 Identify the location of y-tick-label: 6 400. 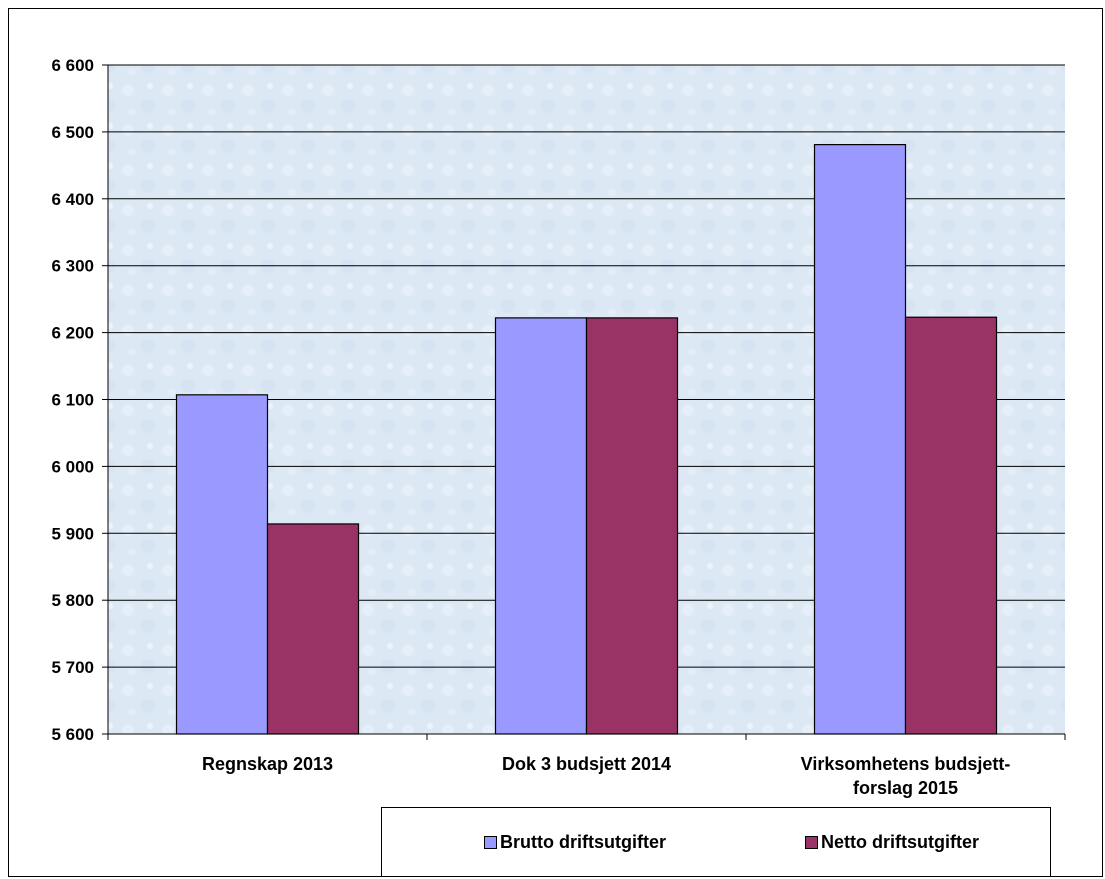
(72, 199).